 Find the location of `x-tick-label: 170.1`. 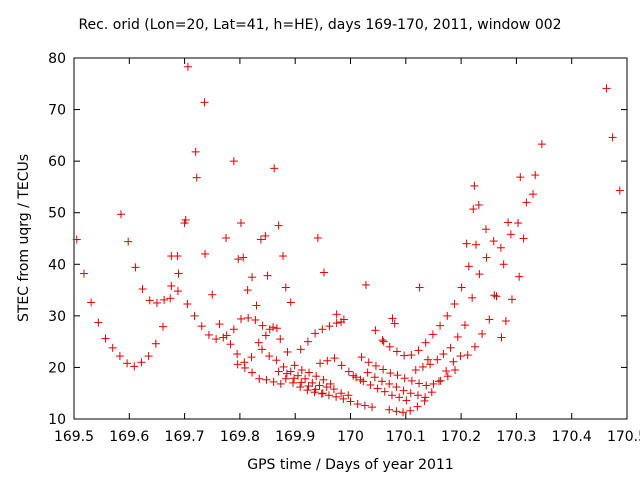

x-tick-label: 170.1 is located at coordinates (406, 437).